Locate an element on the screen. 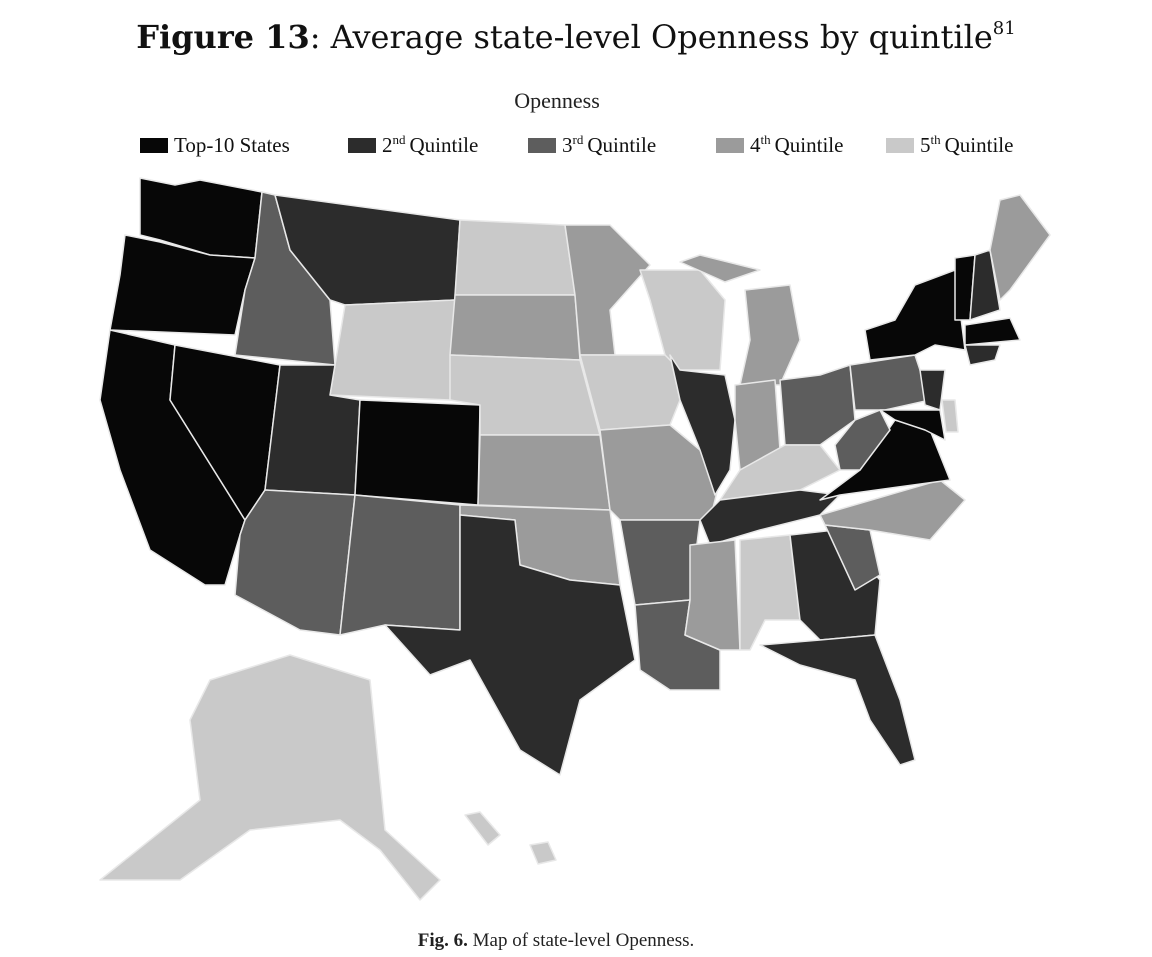  legend-suffix: nd is located at coordinates (400, 139).